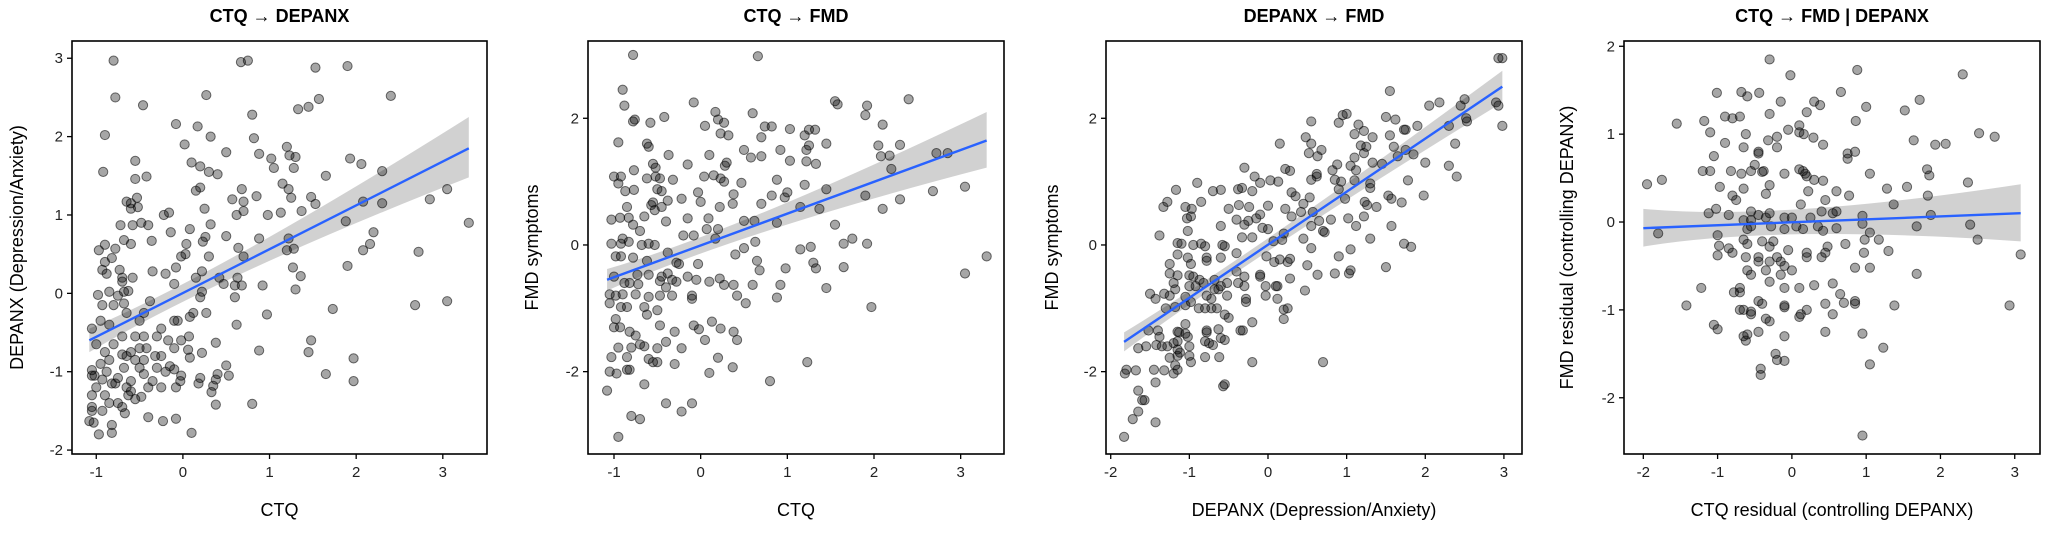 The height and width of the screenshot is (549, 2049). Describe the element at coordinates (1110, 472) in the screenshot. I see `x-tick-label: -2` at that location.